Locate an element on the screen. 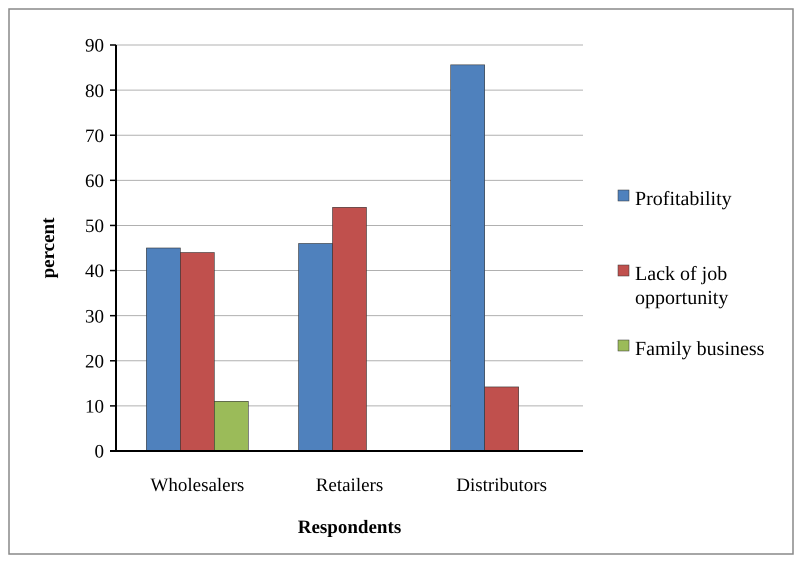  y-tick-label: 80 is located at coordinates (94, 91).